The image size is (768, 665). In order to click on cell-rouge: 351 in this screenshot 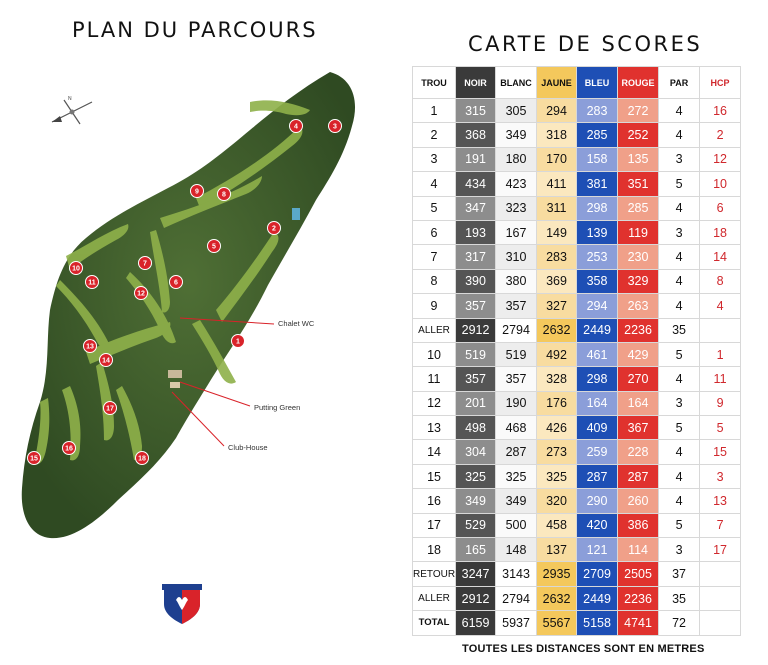, I will do `click(638, 184)`.